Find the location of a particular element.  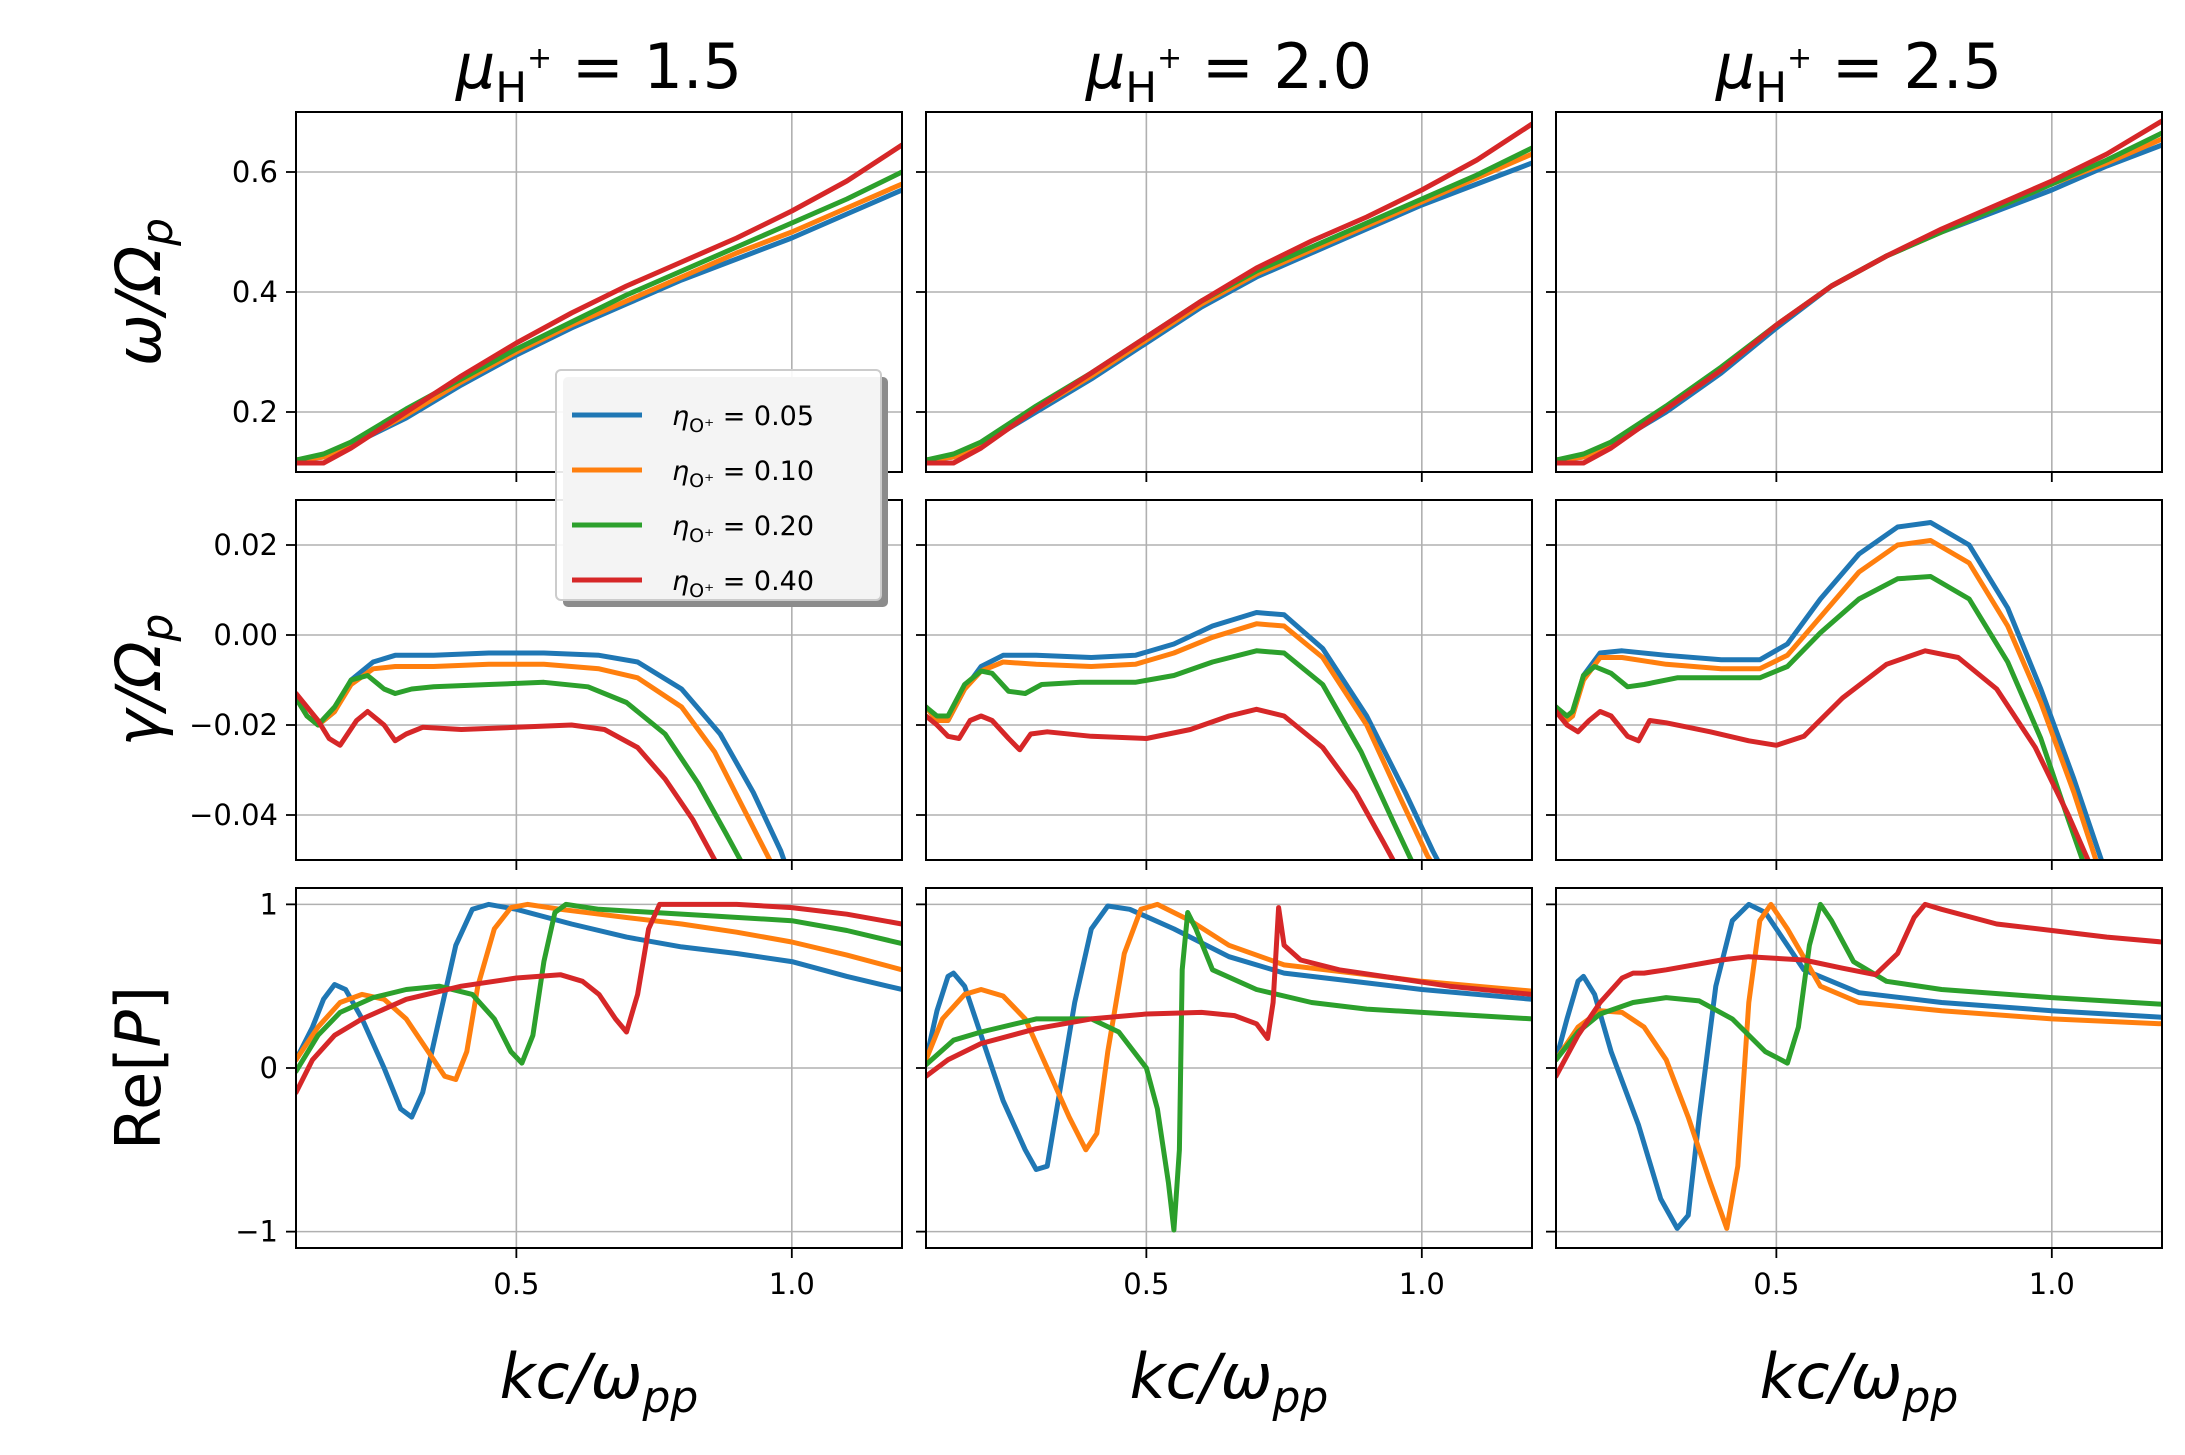

legend-label: ηO⁺ = 0.05 is located at coordinates (743, 419).